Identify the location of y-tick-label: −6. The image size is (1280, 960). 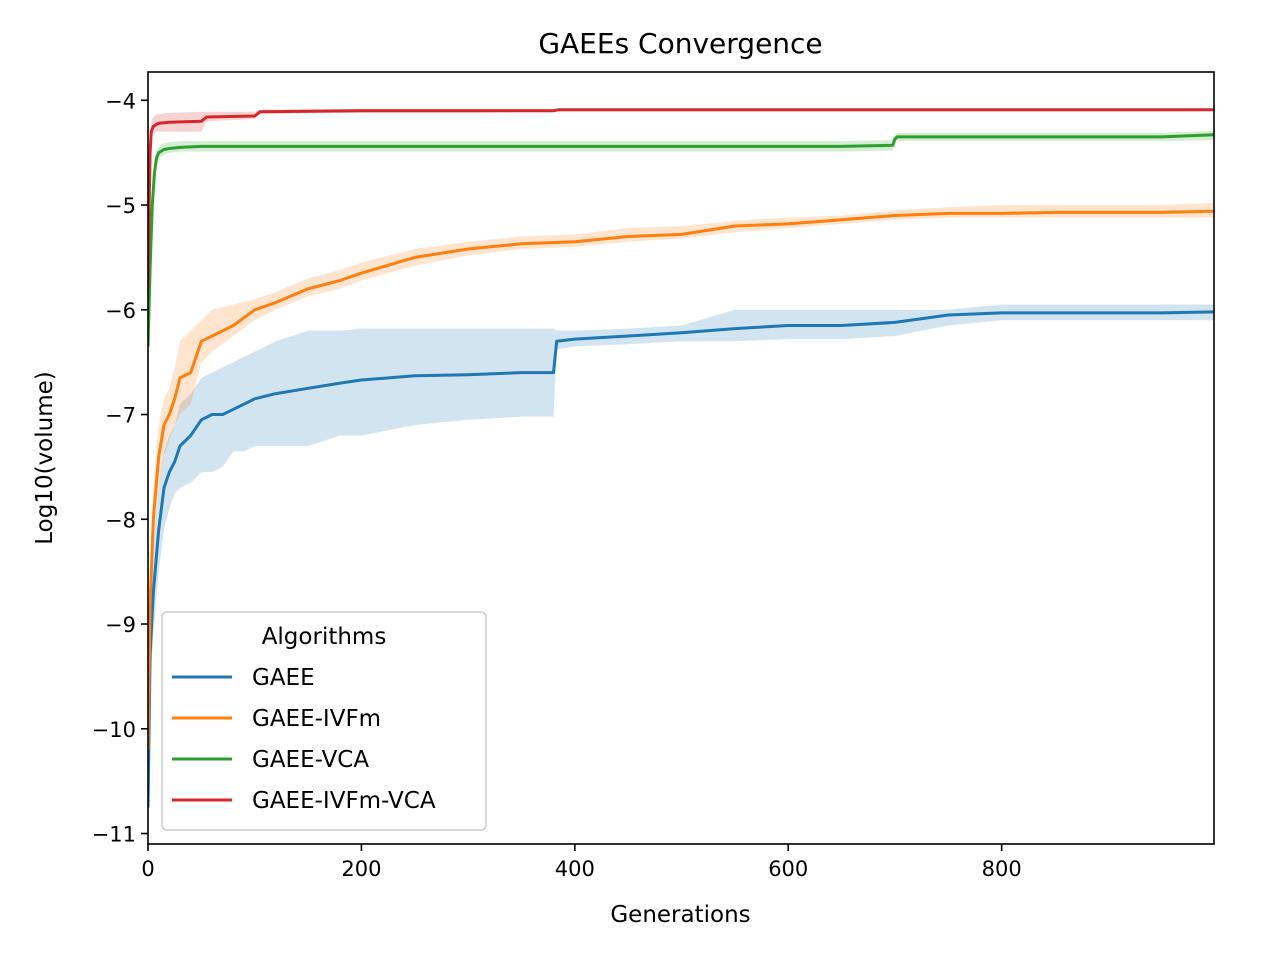
(120, 311).